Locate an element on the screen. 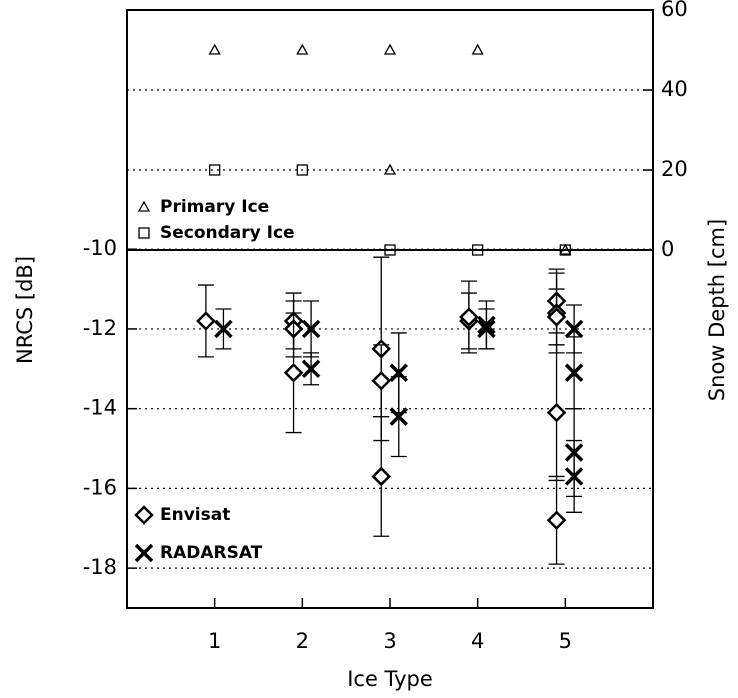 This screenshot has width=738, height=698. x-tick-label: 1 is located at coordinates (214, 641).